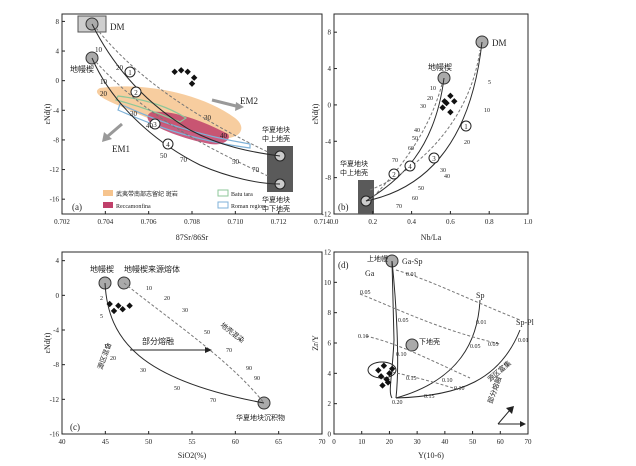  I want to click on mixing-curve-dm, so click(186, 90).